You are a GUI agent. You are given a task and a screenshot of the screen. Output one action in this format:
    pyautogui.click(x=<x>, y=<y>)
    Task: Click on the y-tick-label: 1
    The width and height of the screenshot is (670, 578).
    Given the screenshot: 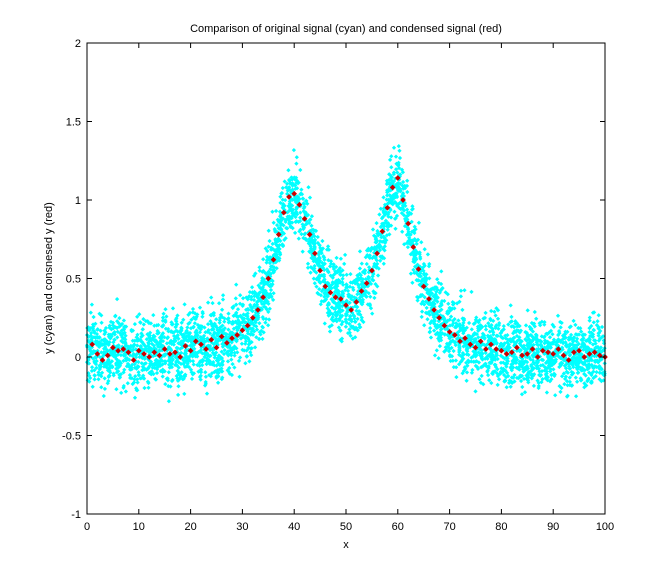 What is the action you would take?
    pyautogui.click(x=78, y=201)
    